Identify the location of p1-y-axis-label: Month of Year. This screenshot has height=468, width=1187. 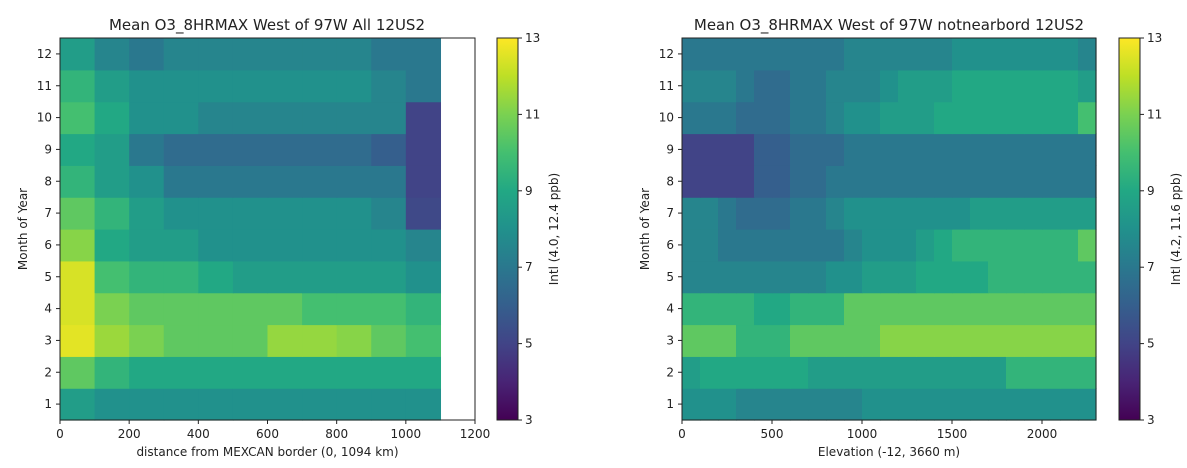
(23, 229).